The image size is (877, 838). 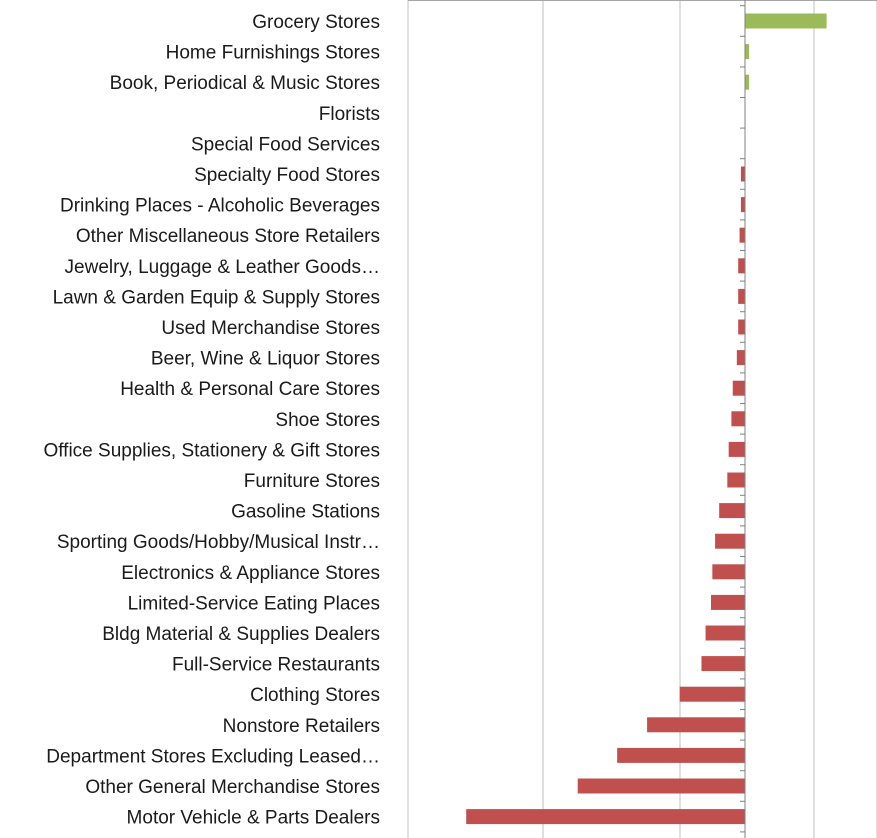 What do you see at coordinates (245, 83) in the screenshot?
I see `category-label: Book, Periodical & Music Stores` at bounding box center [245, 83].